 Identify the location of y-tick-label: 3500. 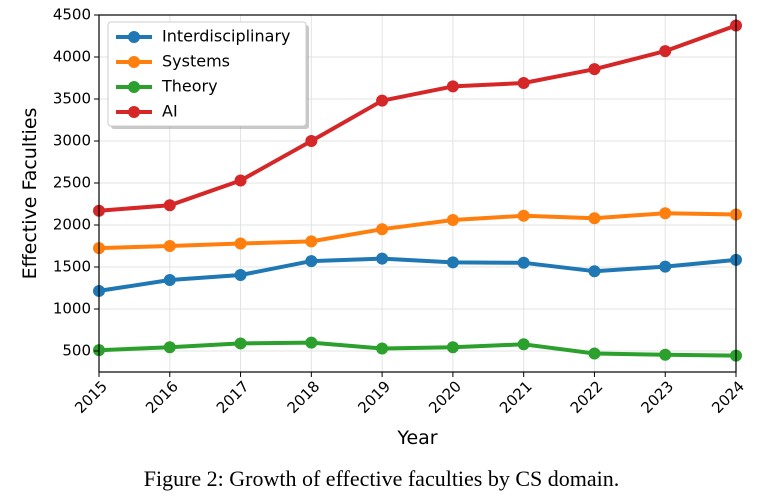
(72, 99).